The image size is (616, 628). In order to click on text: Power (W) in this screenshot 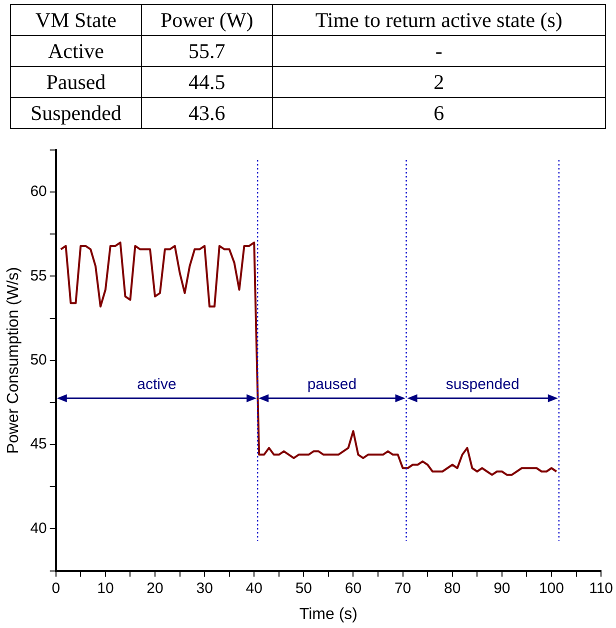, I will do `click(206, 20)`.